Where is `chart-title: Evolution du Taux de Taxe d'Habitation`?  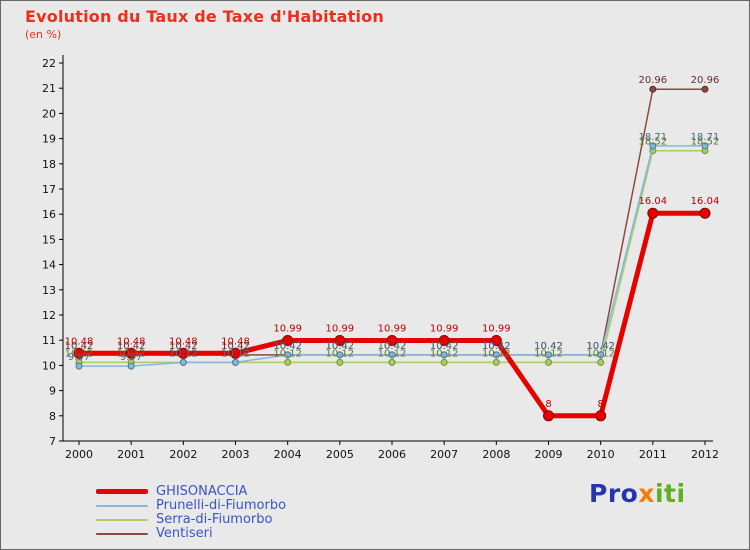
chart-title: Evolution du Taux de Taxe d'Habitation is located at coordinates (204, 16).